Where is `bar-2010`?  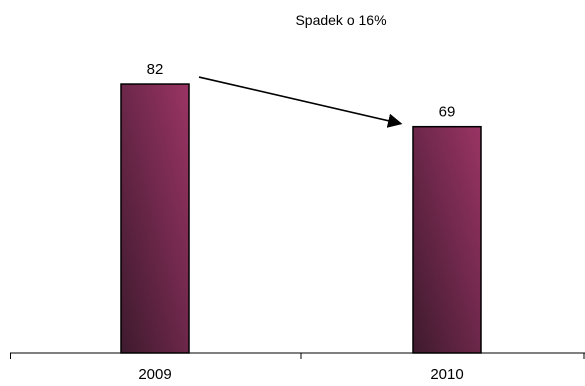
bar-2010 is located at coordinates (447, 239).